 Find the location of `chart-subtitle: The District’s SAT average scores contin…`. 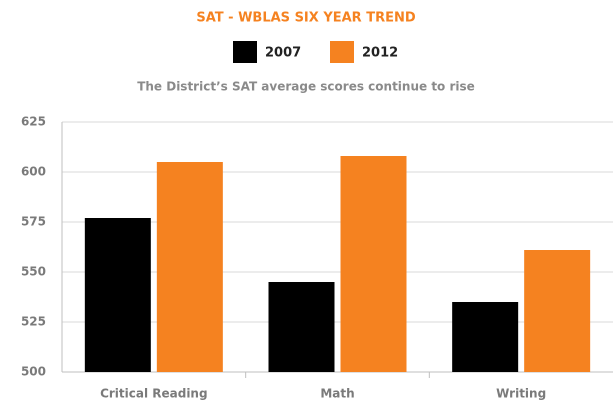

chart-subtitle: The District’s SAT average scores contin… is located at coordinates (306, 87).